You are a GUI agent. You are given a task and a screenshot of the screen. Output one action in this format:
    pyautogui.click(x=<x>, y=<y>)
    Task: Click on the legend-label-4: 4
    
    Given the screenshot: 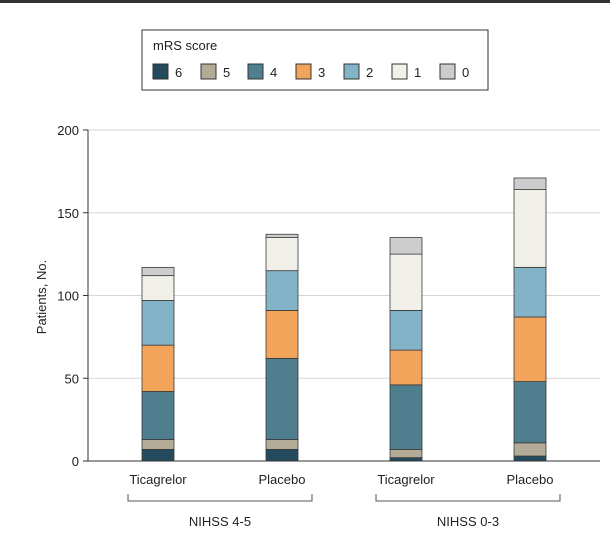 What is the action you would take?
    pyautogui.click(x=273, y=72)
    